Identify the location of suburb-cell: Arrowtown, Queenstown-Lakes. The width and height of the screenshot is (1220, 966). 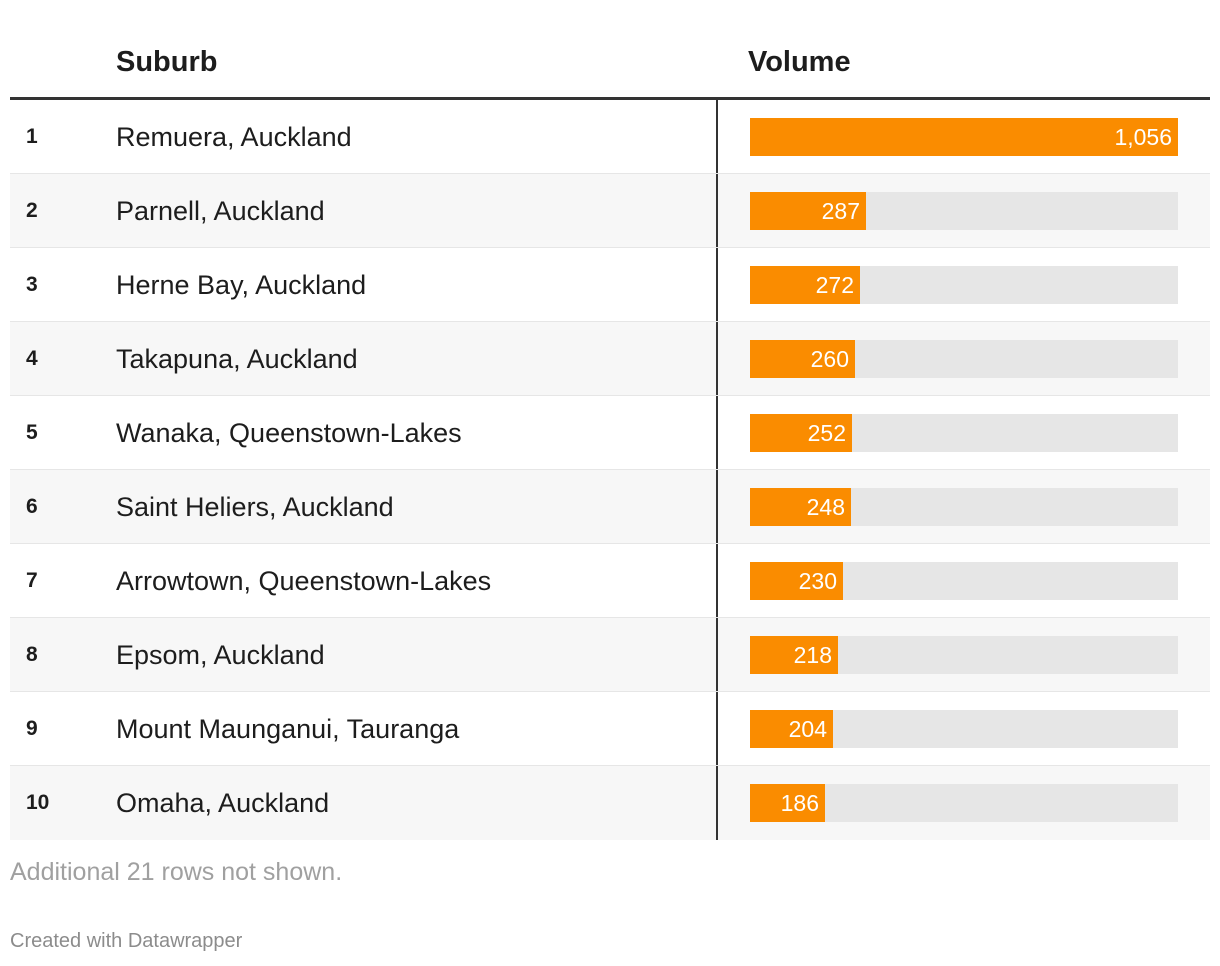
(304, 581).